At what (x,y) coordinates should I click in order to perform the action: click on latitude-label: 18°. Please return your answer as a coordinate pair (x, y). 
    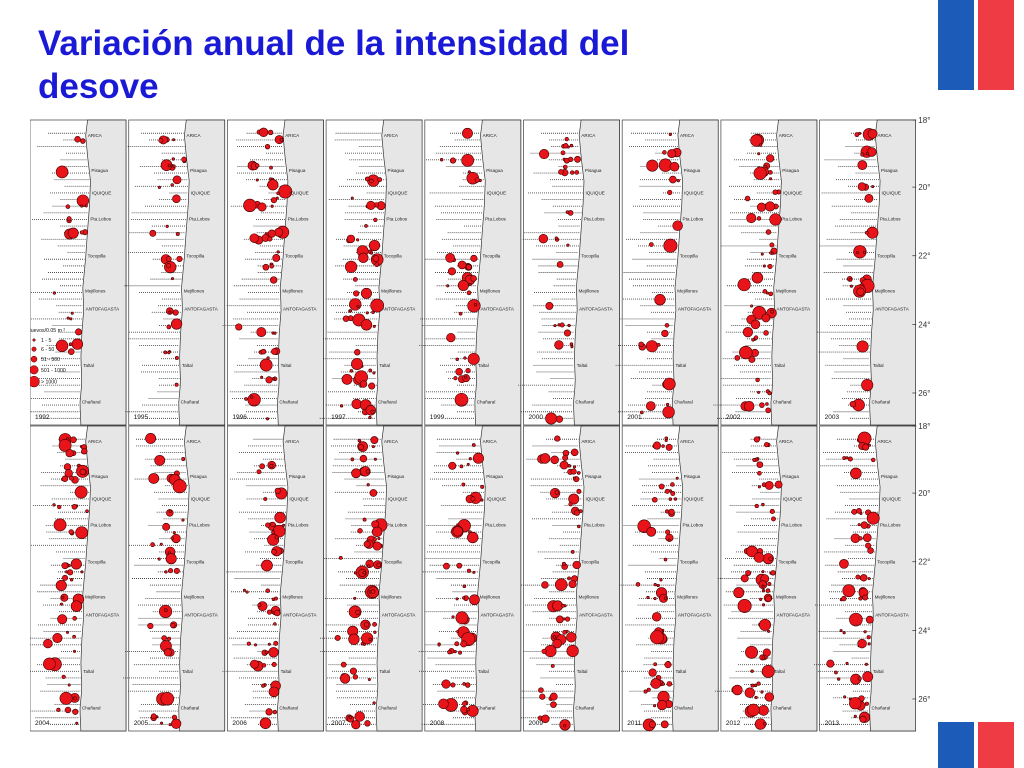
    Looking at the image, I should click on (924, 426).